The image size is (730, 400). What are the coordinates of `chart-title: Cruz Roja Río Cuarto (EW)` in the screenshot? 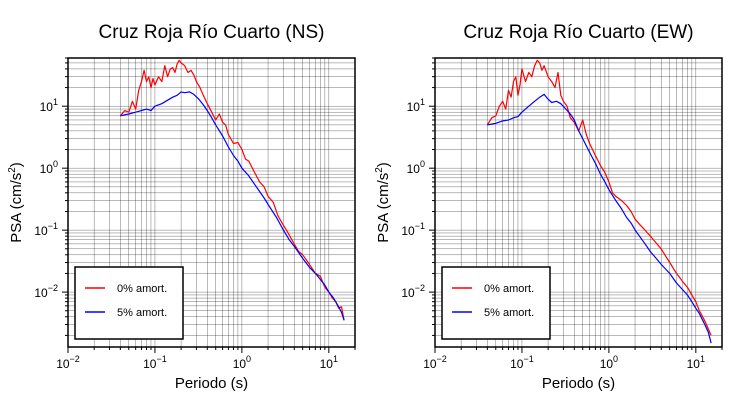 It's located at (578, 32).